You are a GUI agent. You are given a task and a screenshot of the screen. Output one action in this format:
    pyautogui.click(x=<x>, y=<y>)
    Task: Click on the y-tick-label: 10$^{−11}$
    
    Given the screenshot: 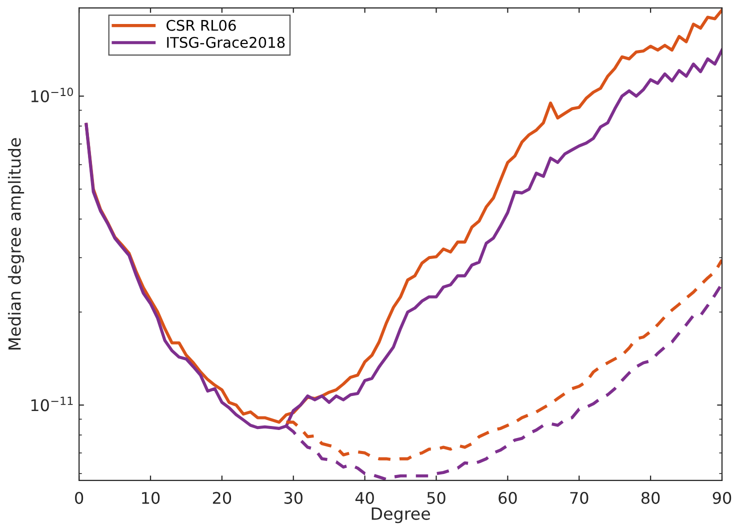 What is the action you would take?
    pyautogui.click(x=52, y=404)
    